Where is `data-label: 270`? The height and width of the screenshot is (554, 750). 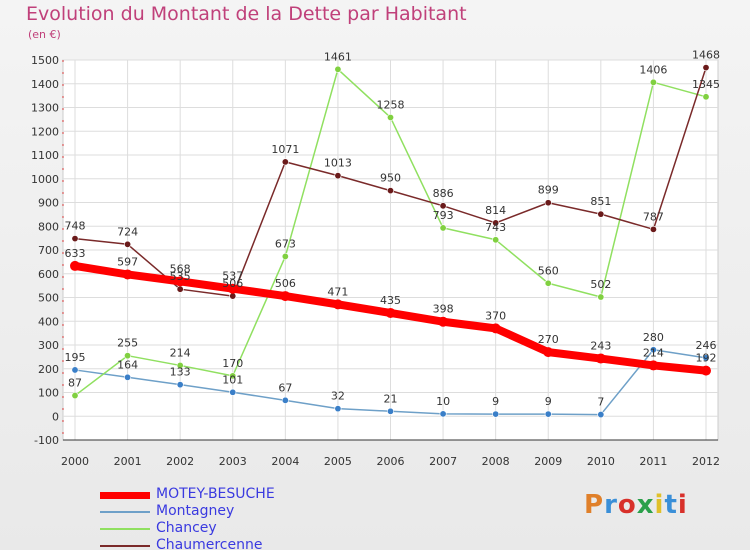
data-label: 270 is located at coordinates (548, 339).